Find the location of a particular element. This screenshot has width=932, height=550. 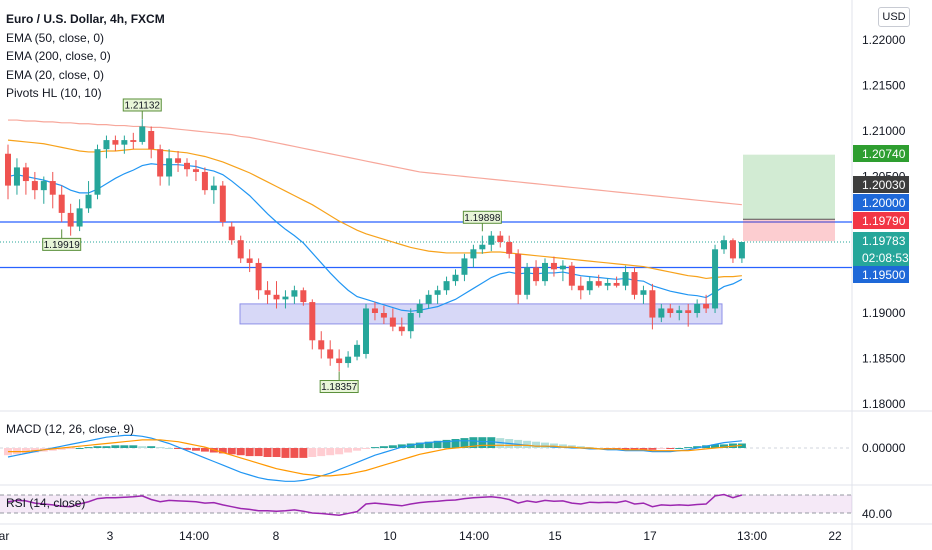

indicator-ema200-label: EMA (200, close, 0) is located at coordinates (58, 56).